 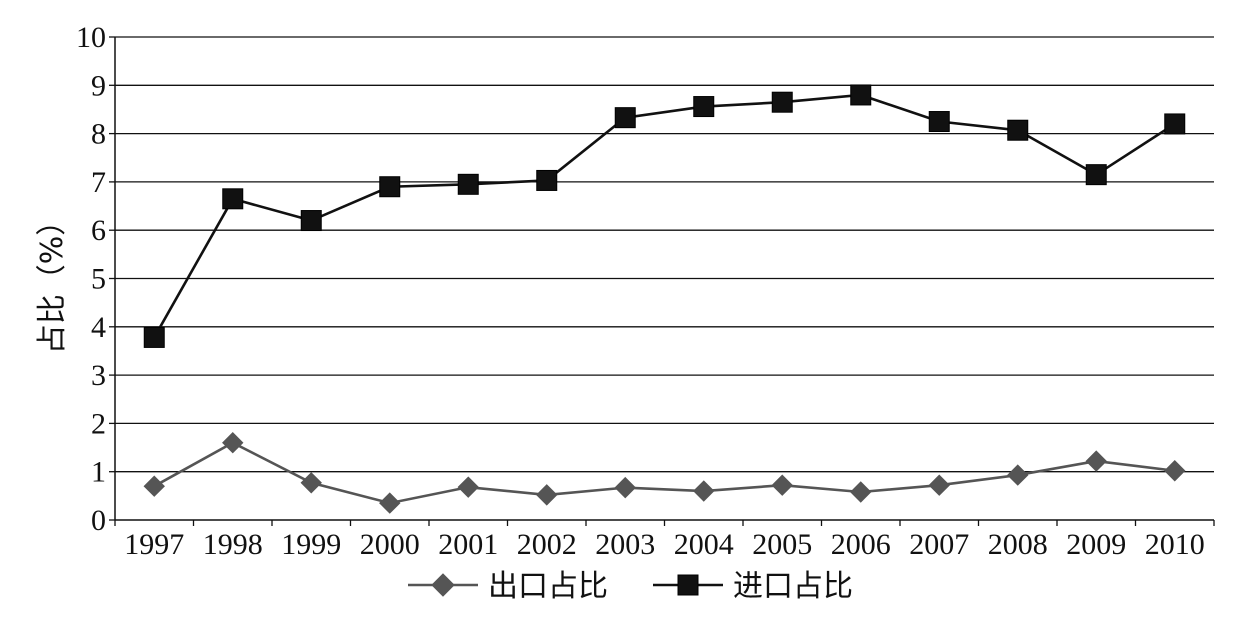 I want to click on x-tick-label: 2010, so click(x=1175, y=544).